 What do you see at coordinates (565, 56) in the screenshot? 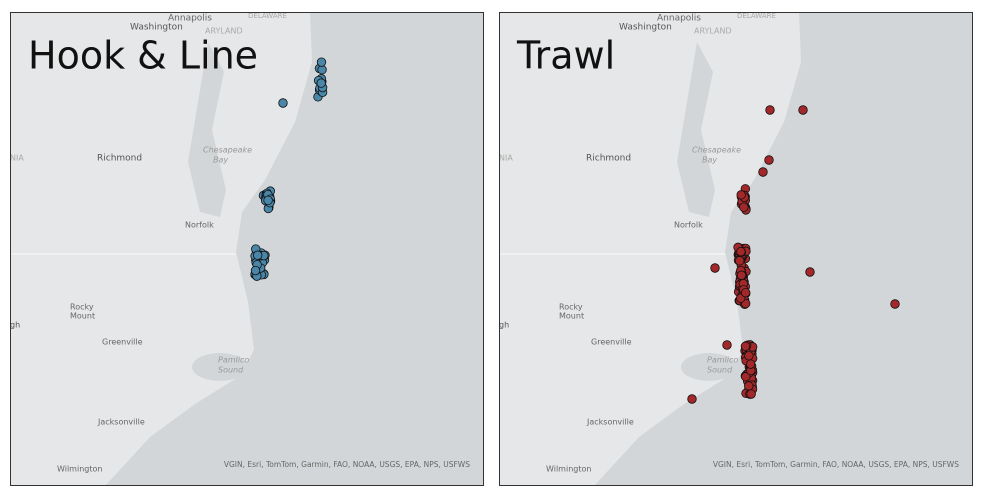
I see `panel-title: Trawl` at bounding box center [565, 56].